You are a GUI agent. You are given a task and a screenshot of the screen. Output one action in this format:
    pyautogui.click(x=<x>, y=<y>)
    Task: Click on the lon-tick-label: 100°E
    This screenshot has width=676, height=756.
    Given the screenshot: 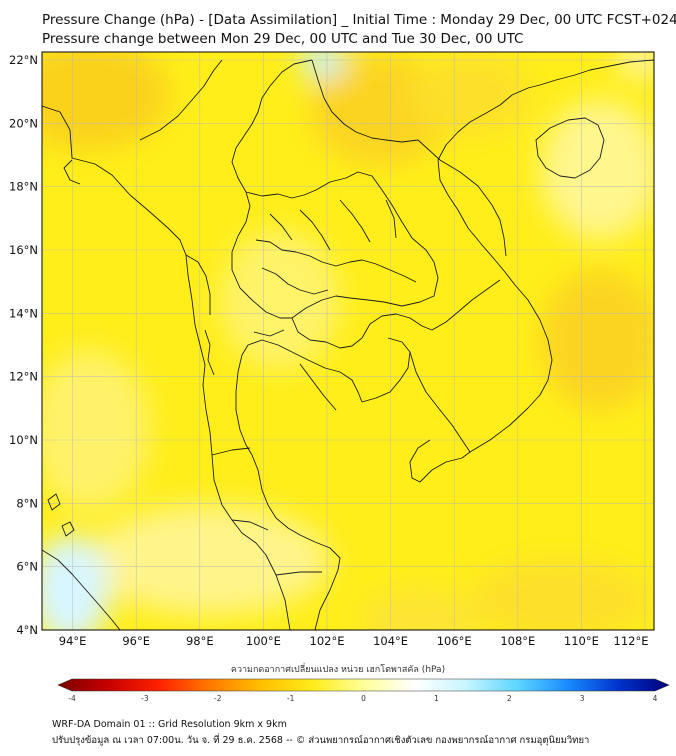 What is the action you would take?
    pyautogui.click(x=263, y=641)
    